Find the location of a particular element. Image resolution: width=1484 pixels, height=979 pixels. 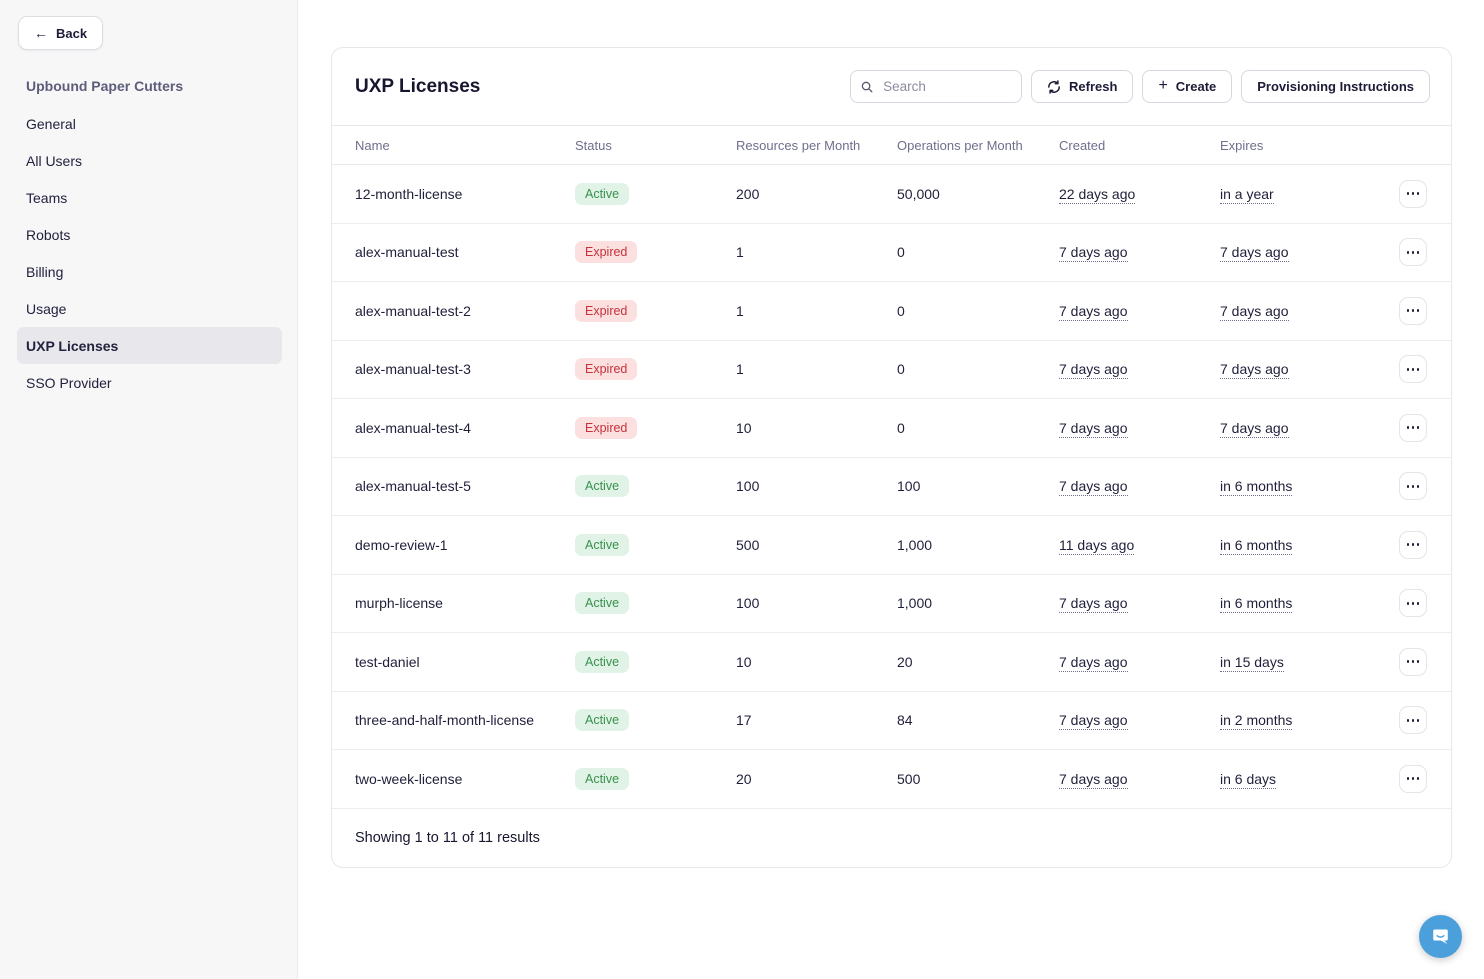

license-name: two-week-license is located at coordinates (409, 778).